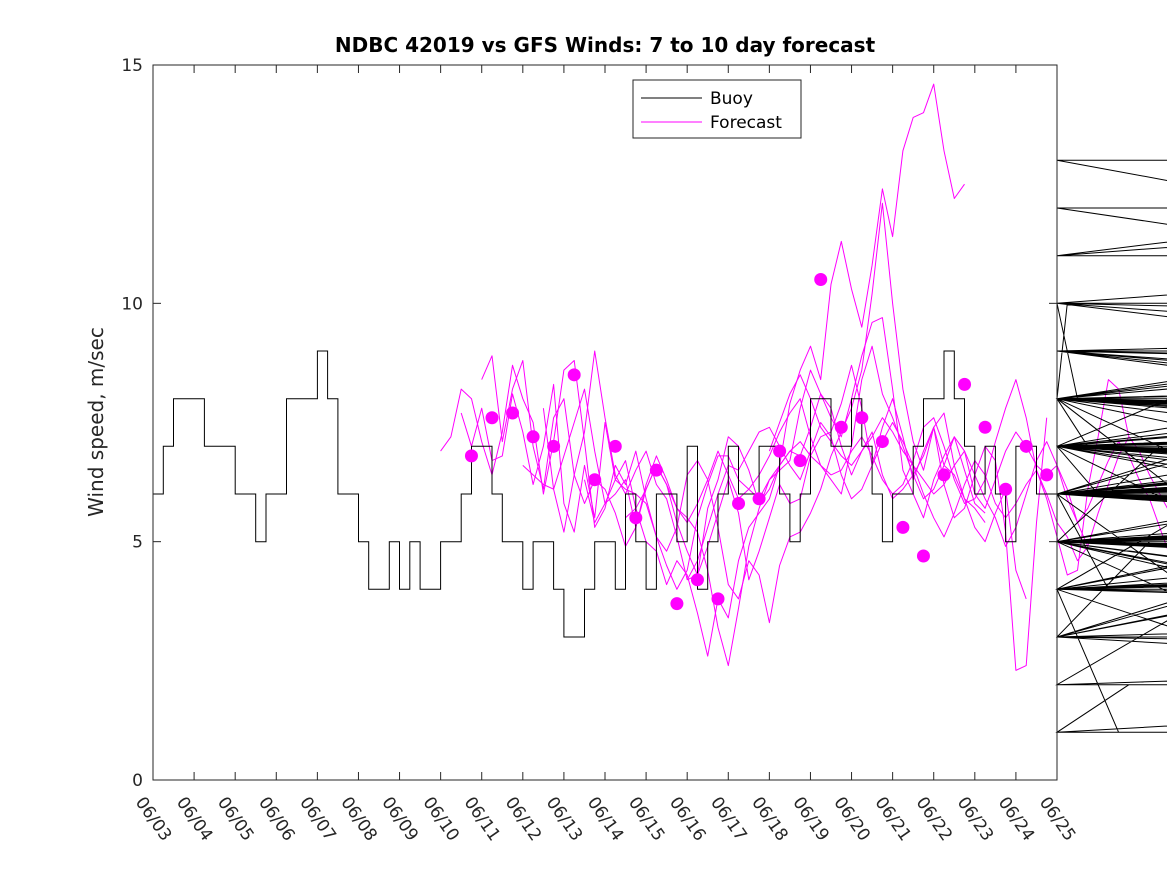  I want to click on y-tick-label: 10, so click(132, 304).